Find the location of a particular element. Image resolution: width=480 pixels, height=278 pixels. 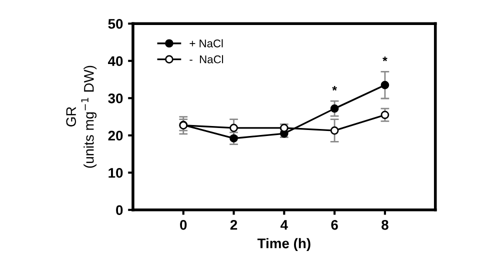

legend-label: + NaCl is located at coordinates (206, 43).